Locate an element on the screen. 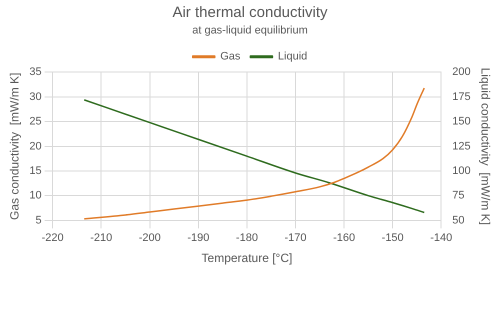  y-tick-label: 35 is located at coordinates (35, 72).